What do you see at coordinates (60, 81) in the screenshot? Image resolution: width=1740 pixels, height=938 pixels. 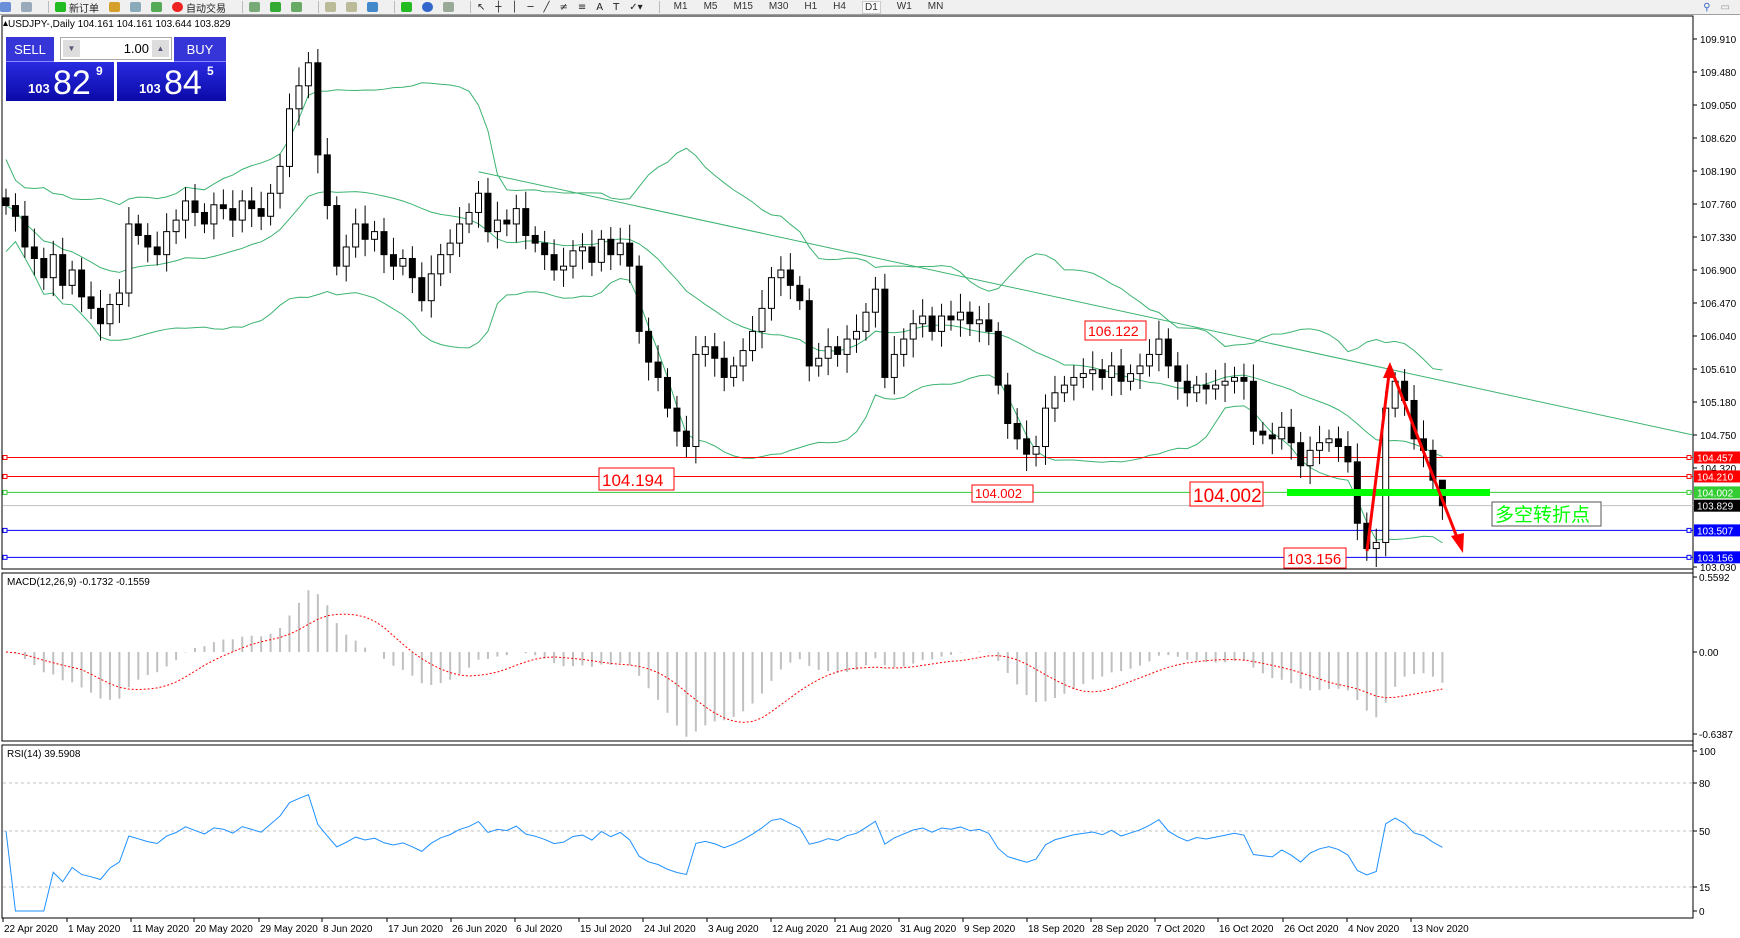 I see `sell-price: 103 82 9` at bounding box center [60, 81].